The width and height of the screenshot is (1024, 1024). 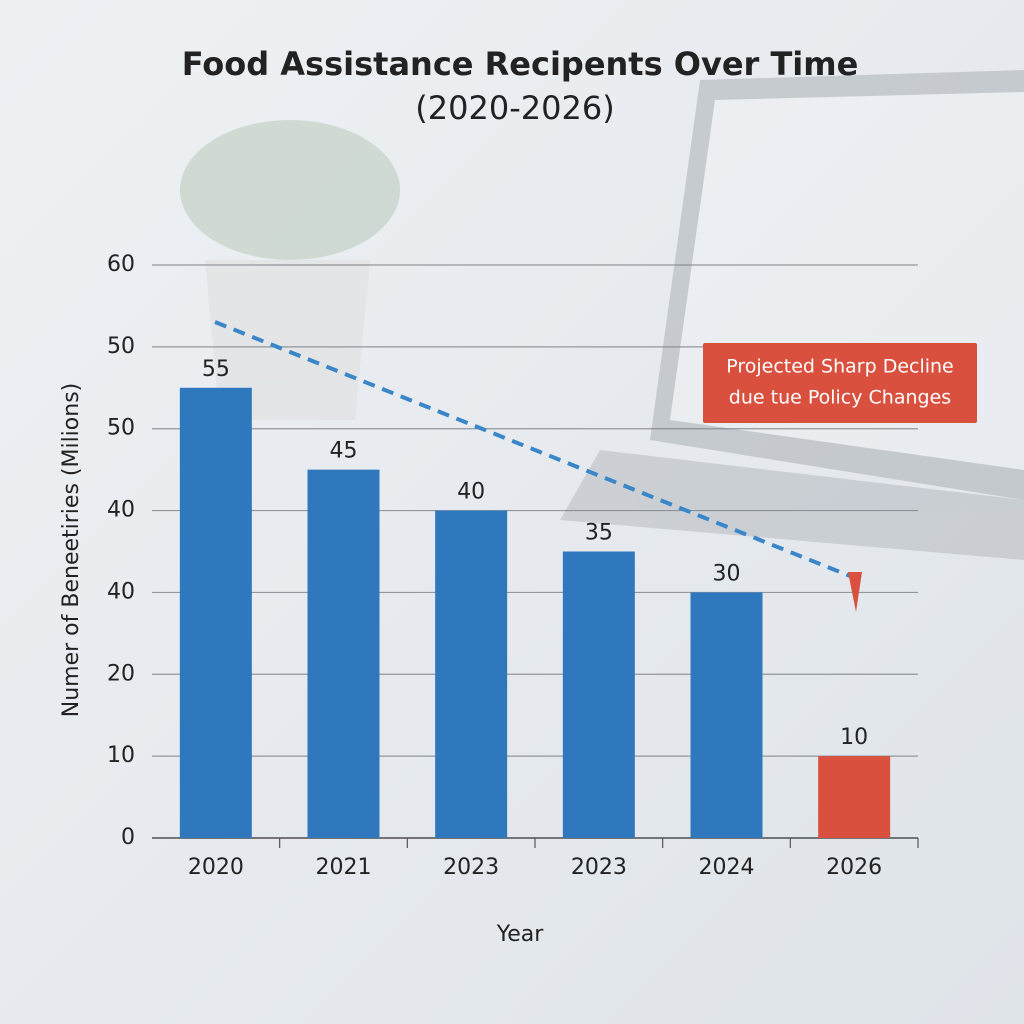 I want to click on x-tick-label: 2026, so click(x=854, y=867).